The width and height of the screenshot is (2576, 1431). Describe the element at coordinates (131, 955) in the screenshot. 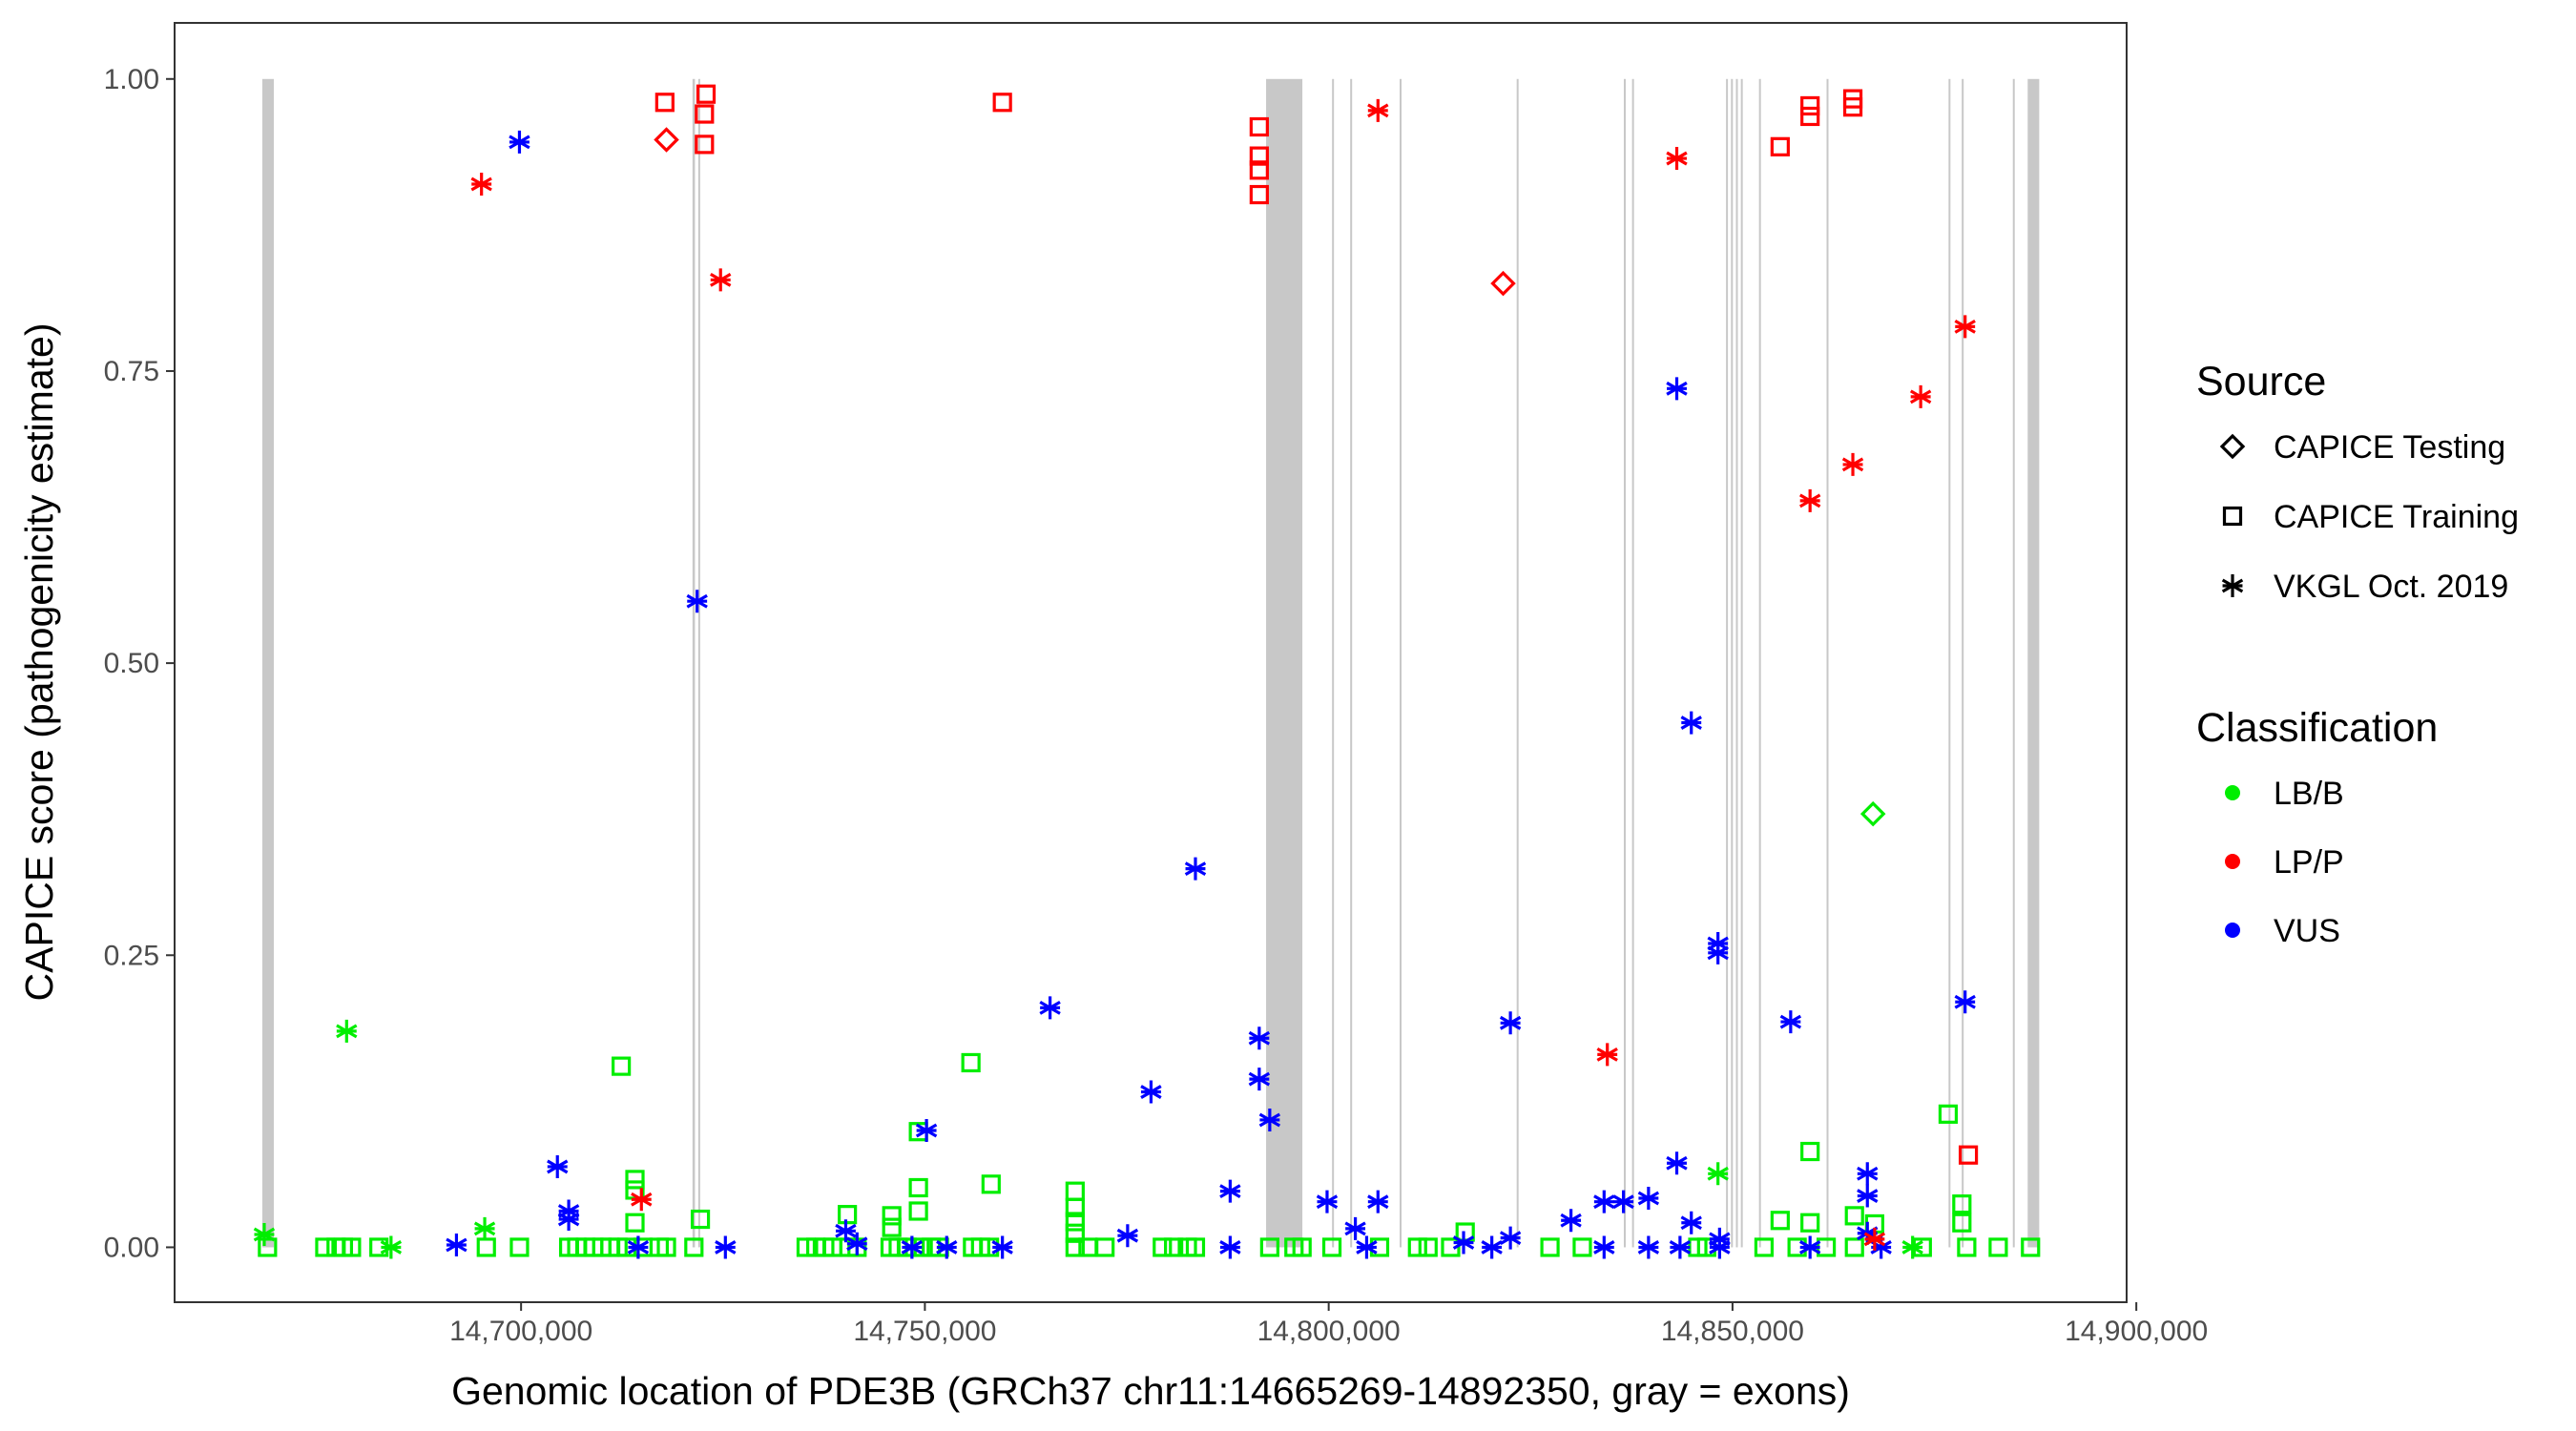

I see `y-tick-label: 0.25` at that location.